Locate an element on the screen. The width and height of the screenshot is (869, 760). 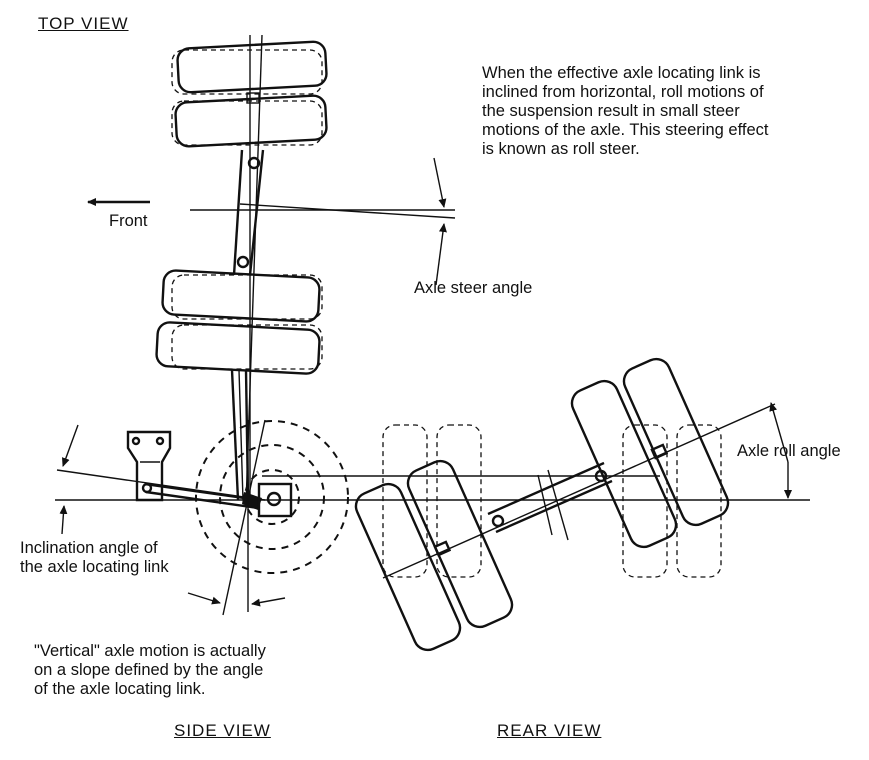
link-lower-left is located at coordinates (235, 435).